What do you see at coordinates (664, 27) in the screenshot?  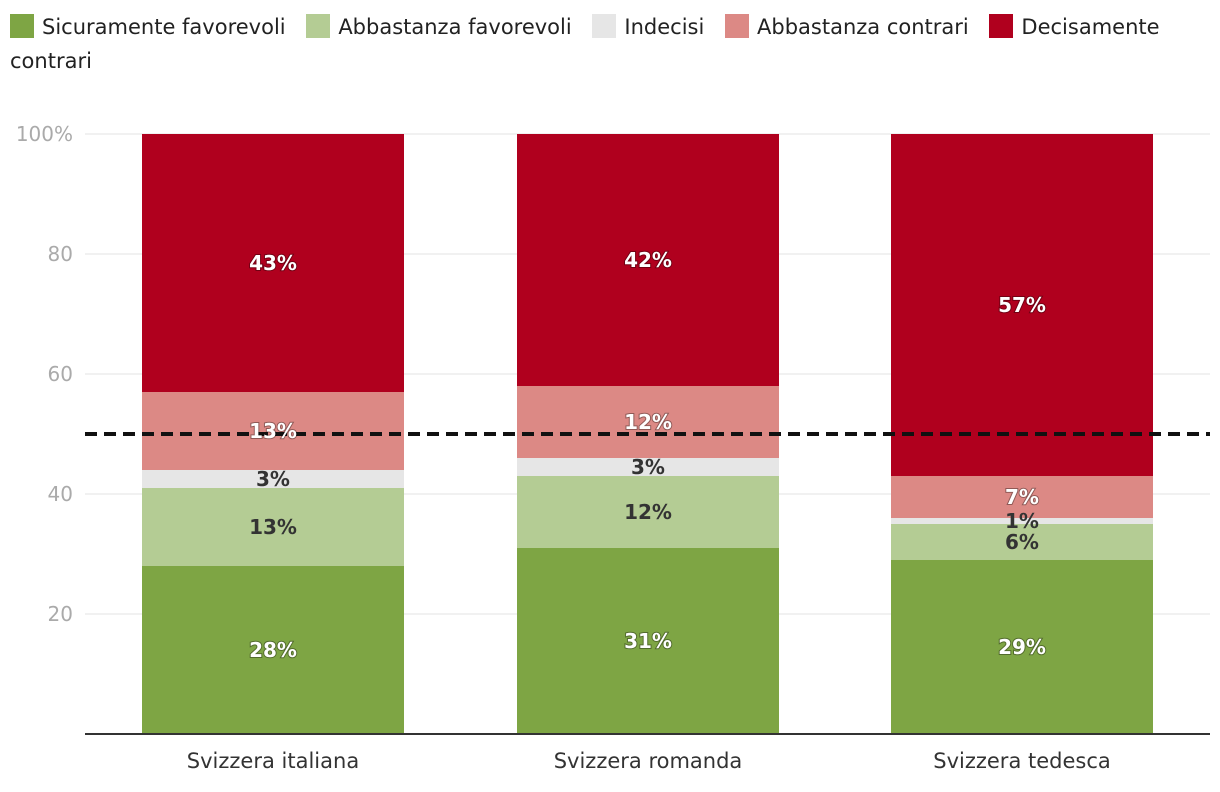 I see `legend-label: Indecisi` at bounding box center [664, 27].